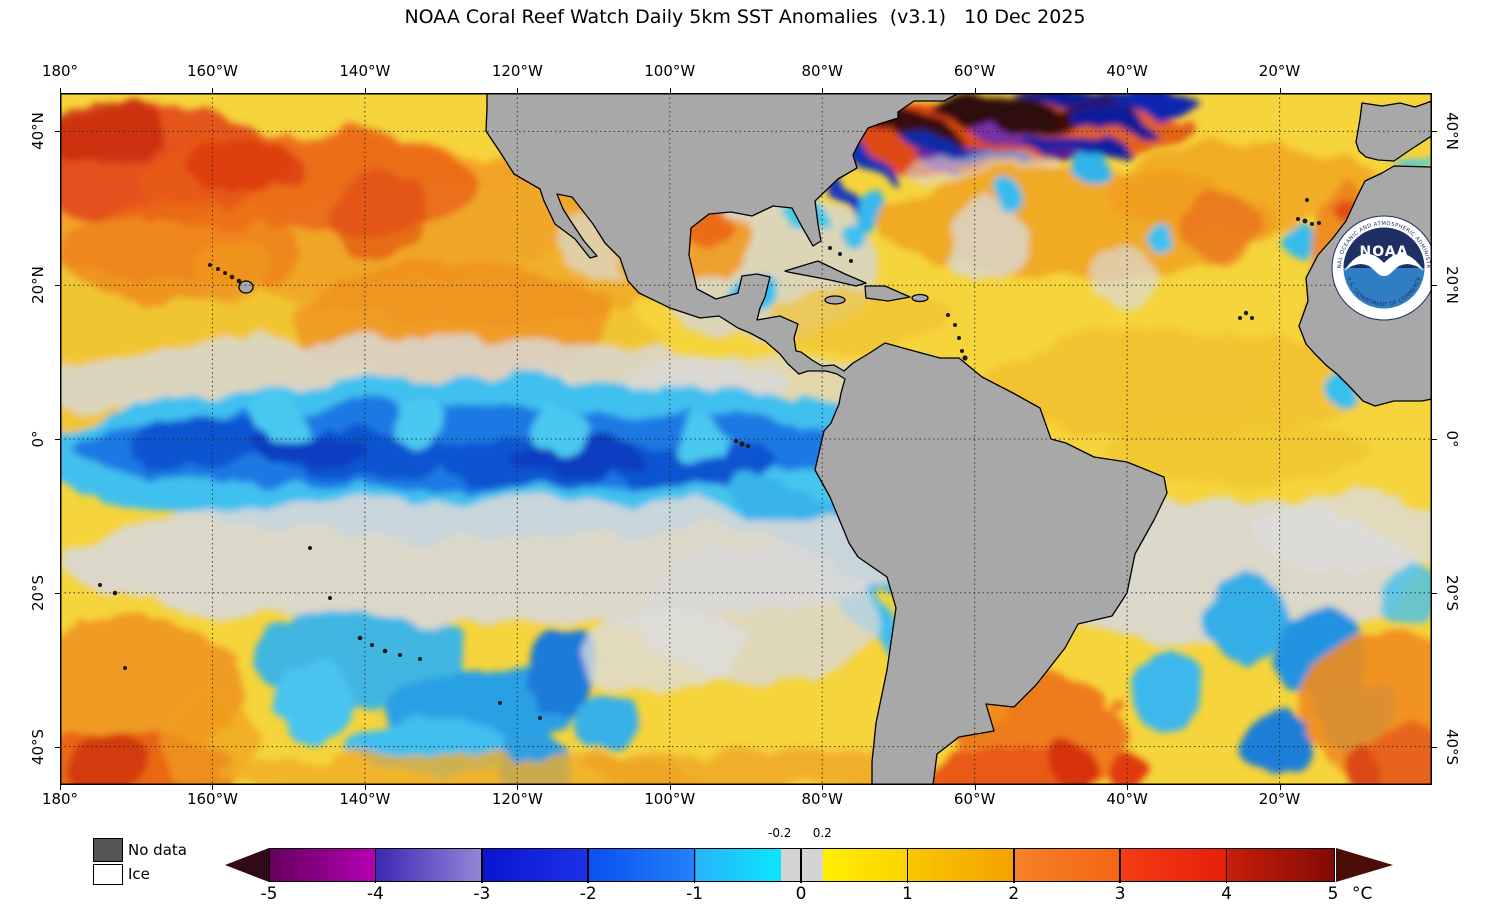 The height and width of the screenshot is (909, 1490). I want to click on lon-label-bottom-140°W: 140°W, so click(365, 799).